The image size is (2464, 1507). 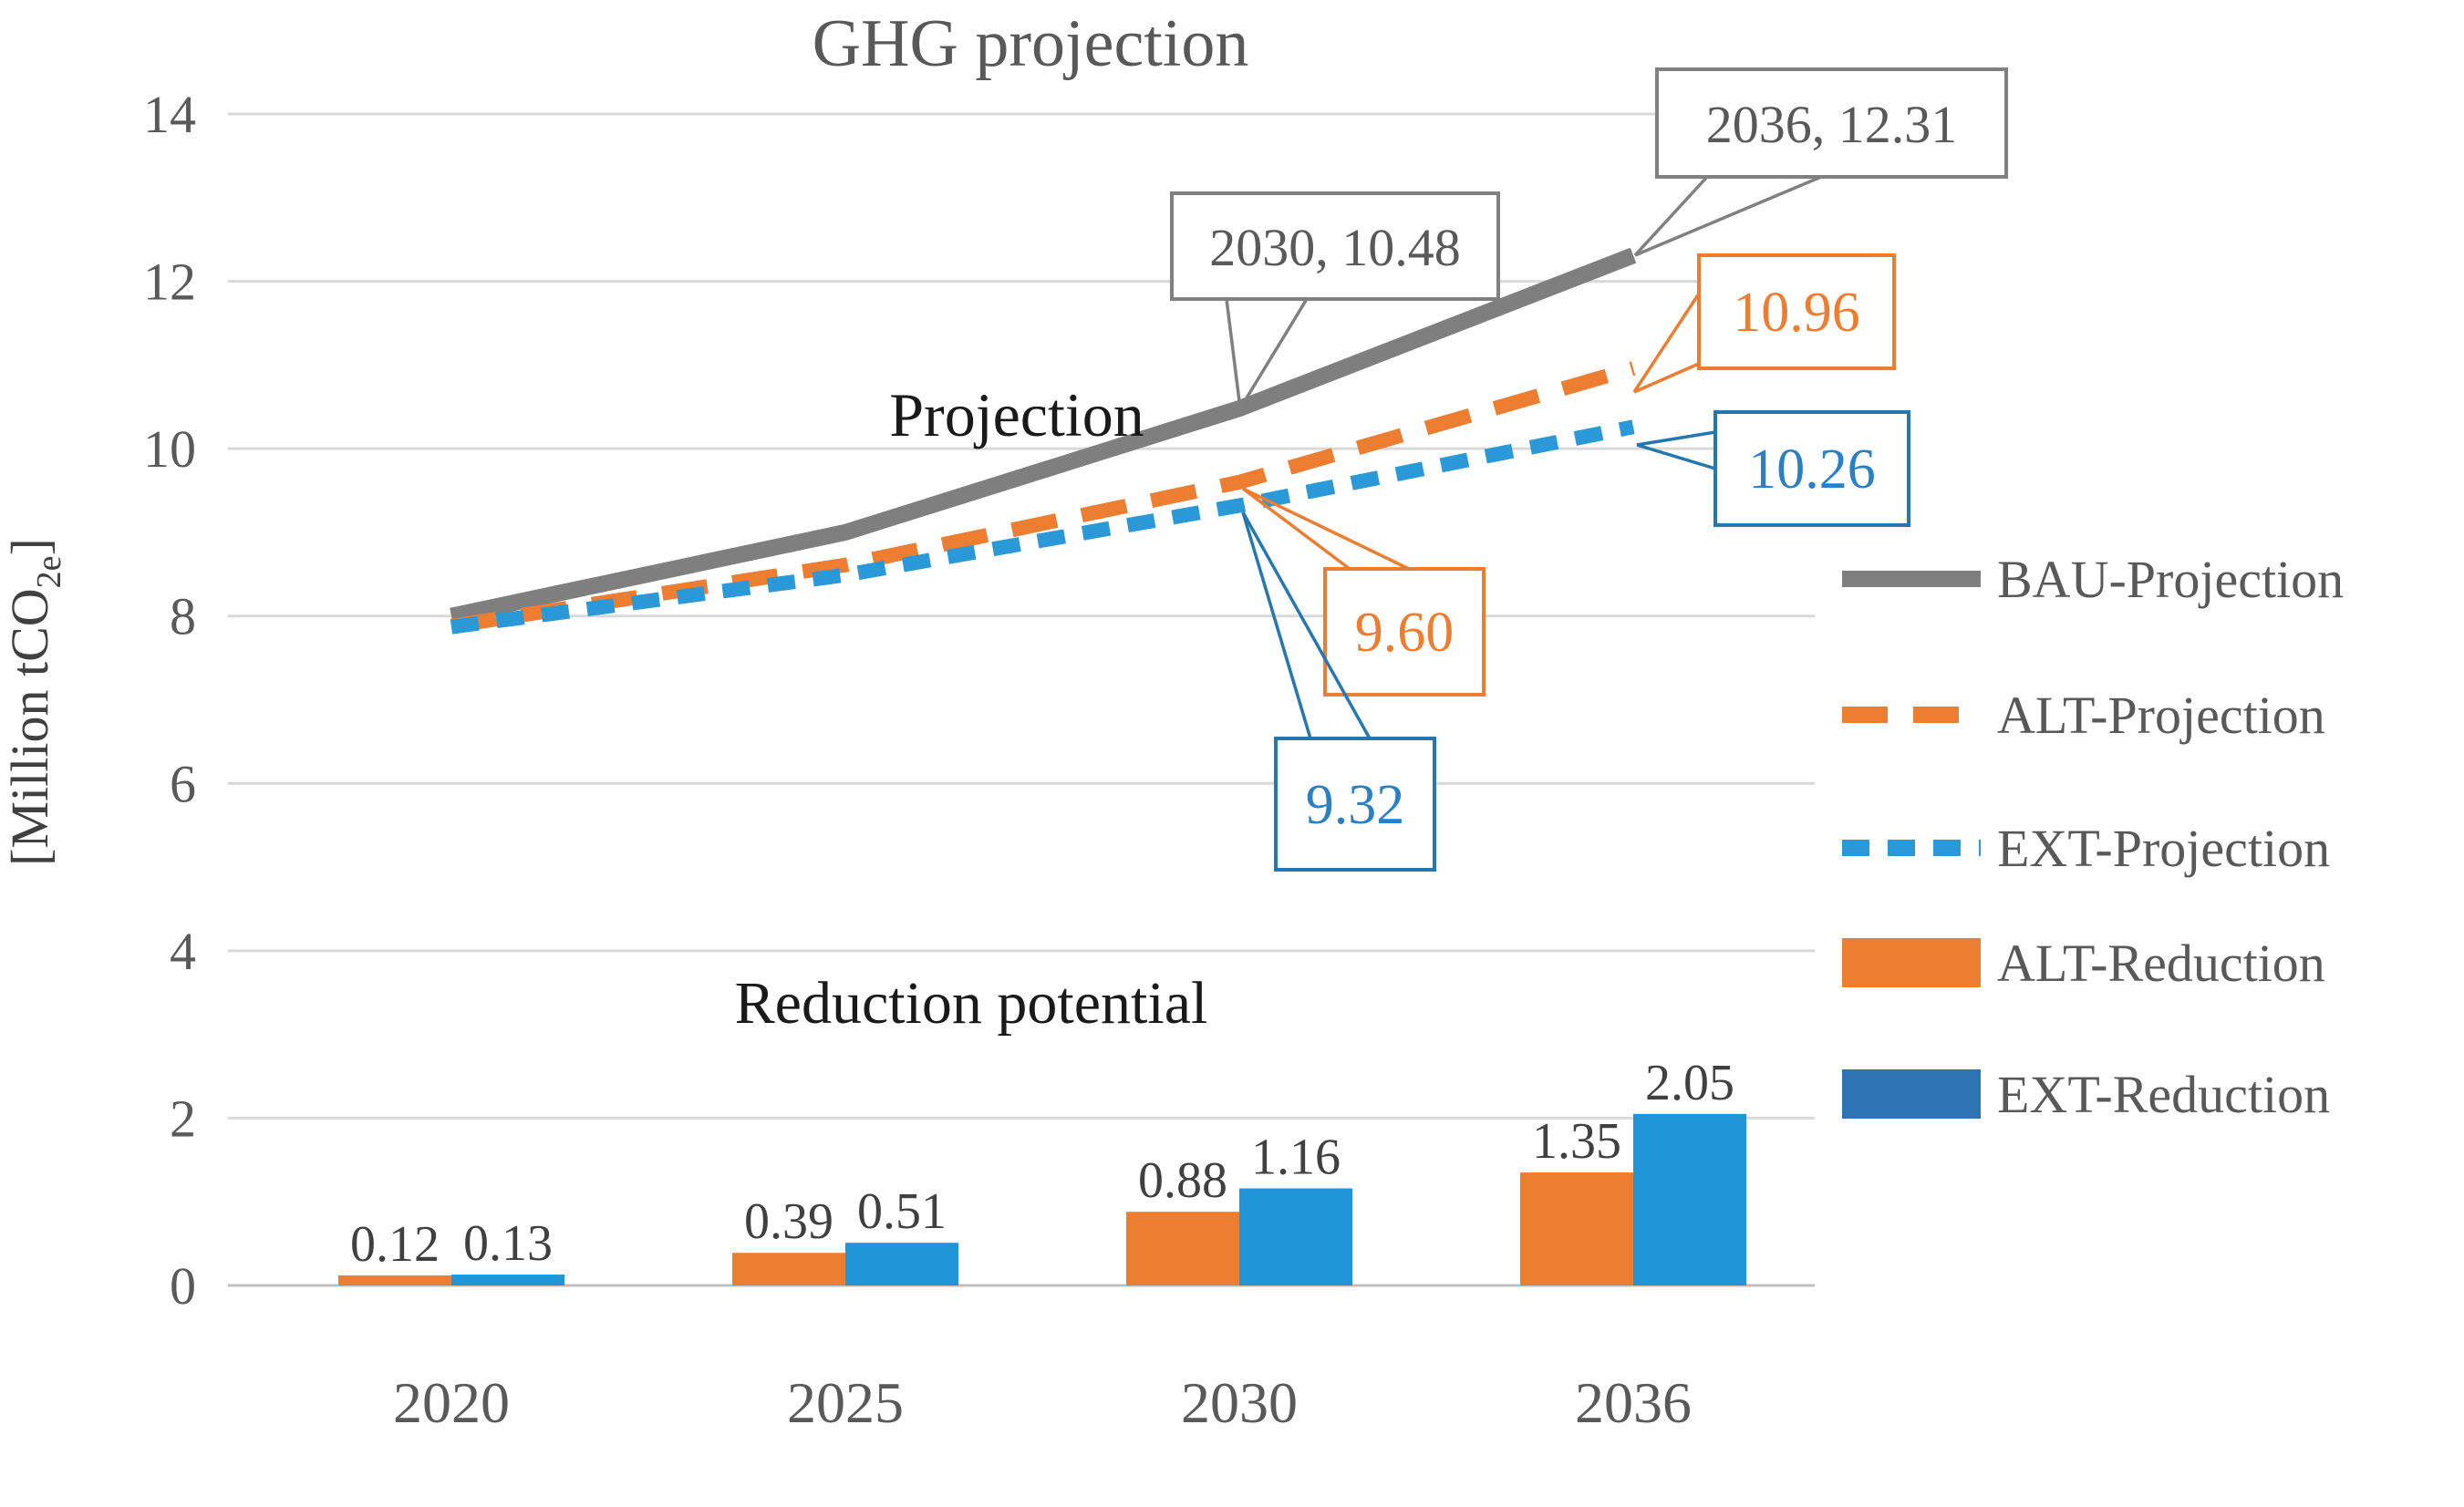 I want to click on bar-ALT-Reduction-2020, so click(x=395, y=1280).